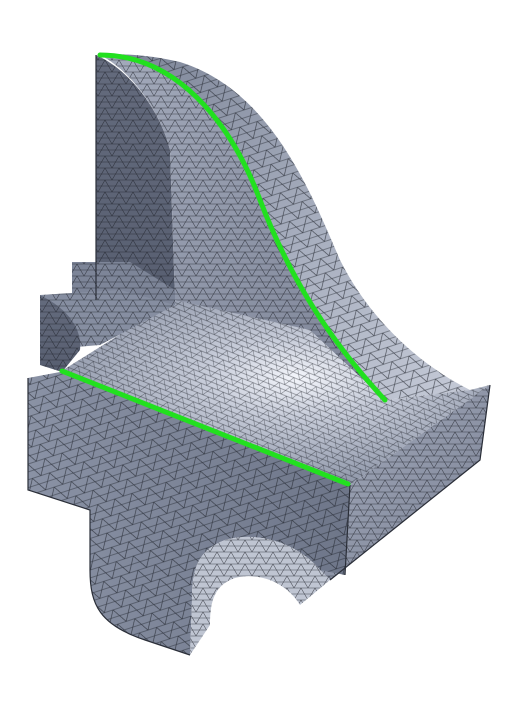 The height and width of the screenshot is (704, 523). Describe the element at coordinates (107, 317) in the screenshot. I see `step-ledges` at that location.